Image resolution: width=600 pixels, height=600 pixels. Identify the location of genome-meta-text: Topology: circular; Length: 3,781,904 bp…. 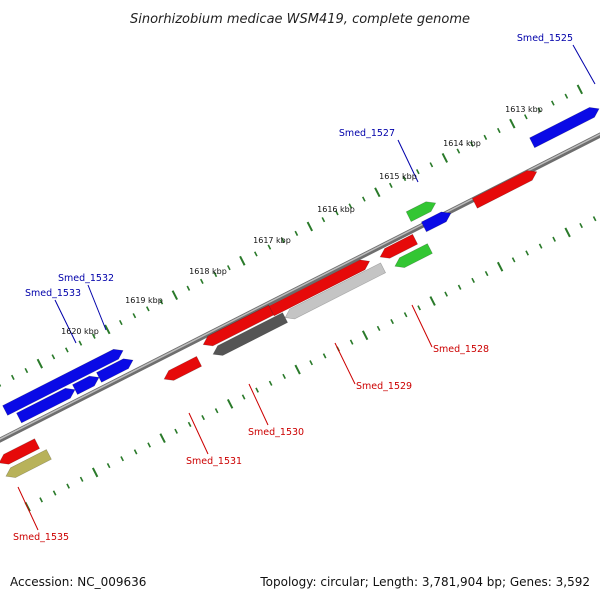
(425, 582).